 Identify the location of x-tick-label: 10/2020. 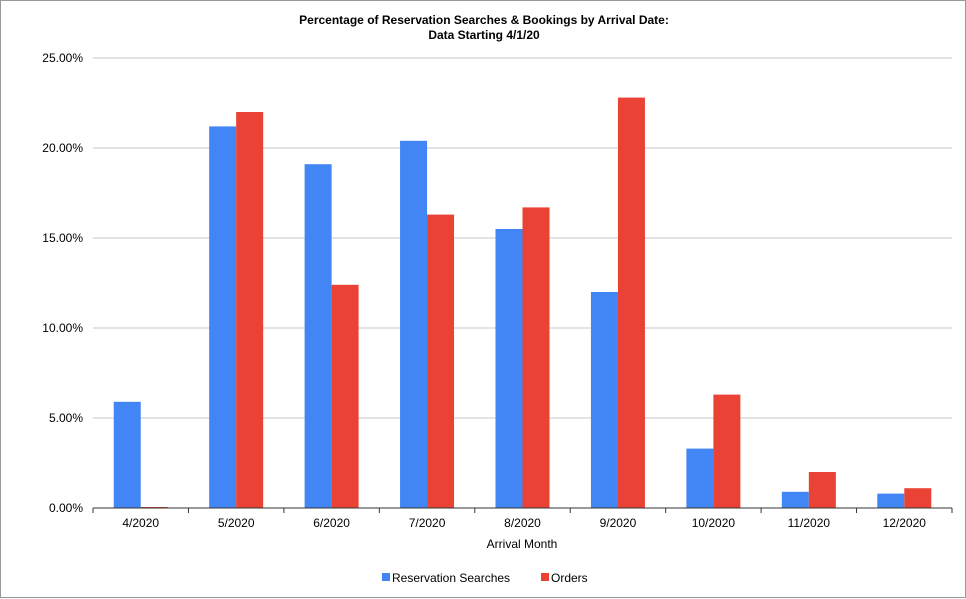
(714, 523).